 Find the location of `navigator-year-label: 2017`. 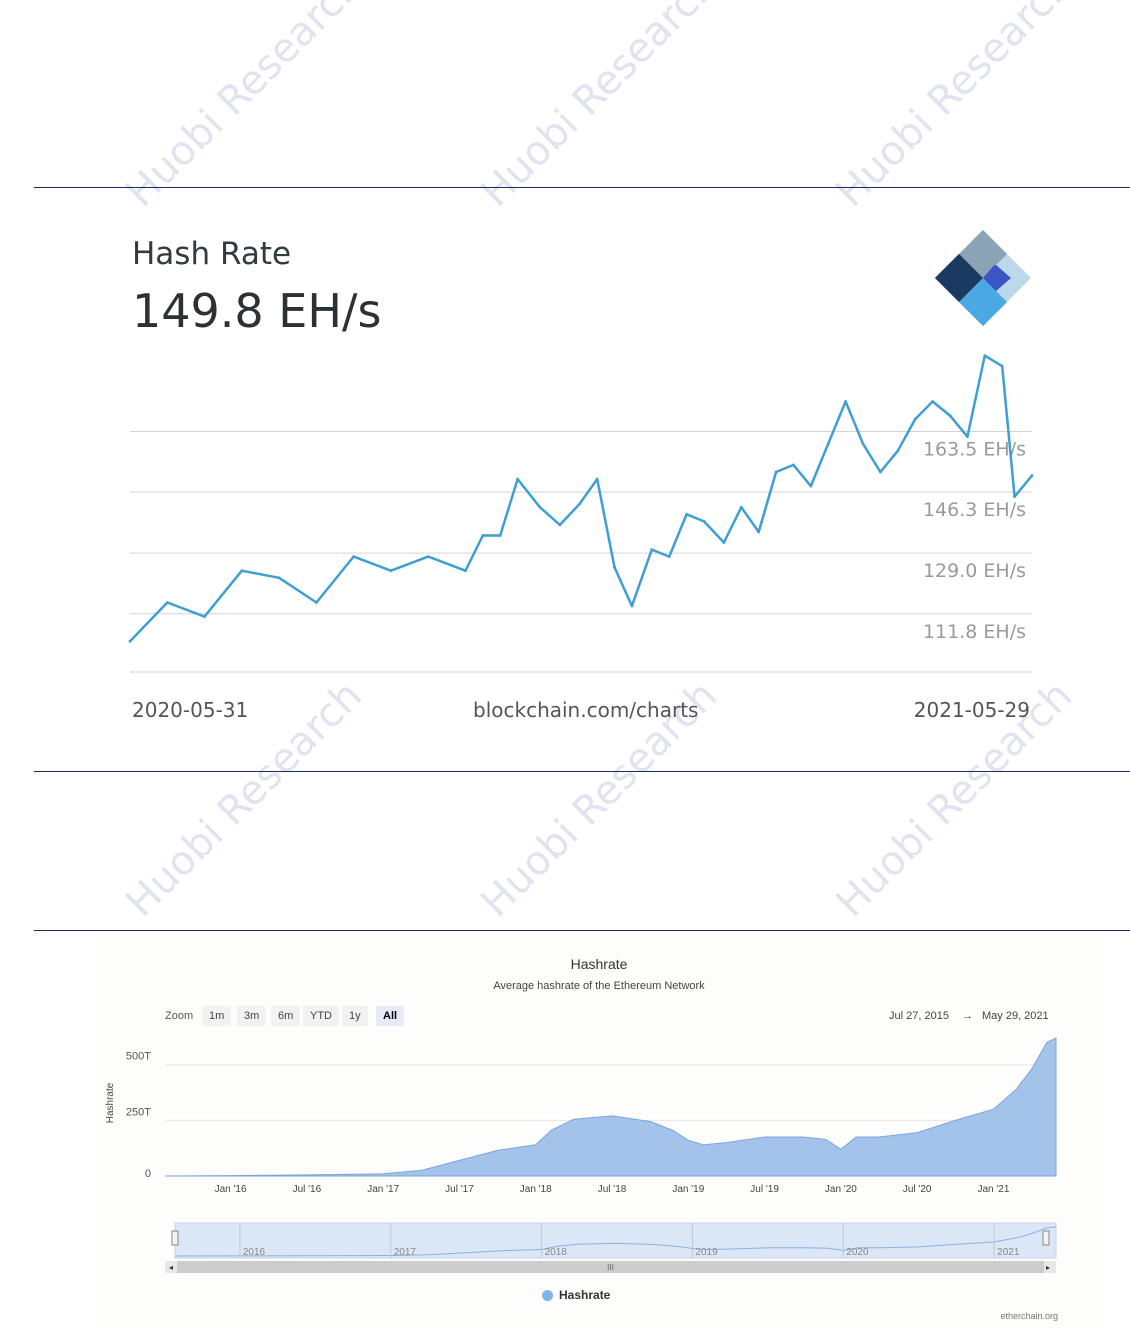

navigator-year-label: 2017 is located at coordinates (405, 1252).